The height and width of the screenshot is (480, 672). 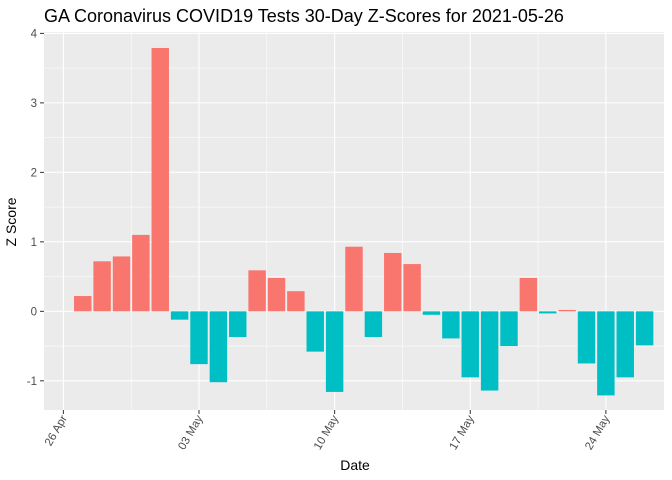 What do you see at coordinates (34, 34) in the screenshot?
I see `y-tick-label: 4` at bounding box center [34, 34].